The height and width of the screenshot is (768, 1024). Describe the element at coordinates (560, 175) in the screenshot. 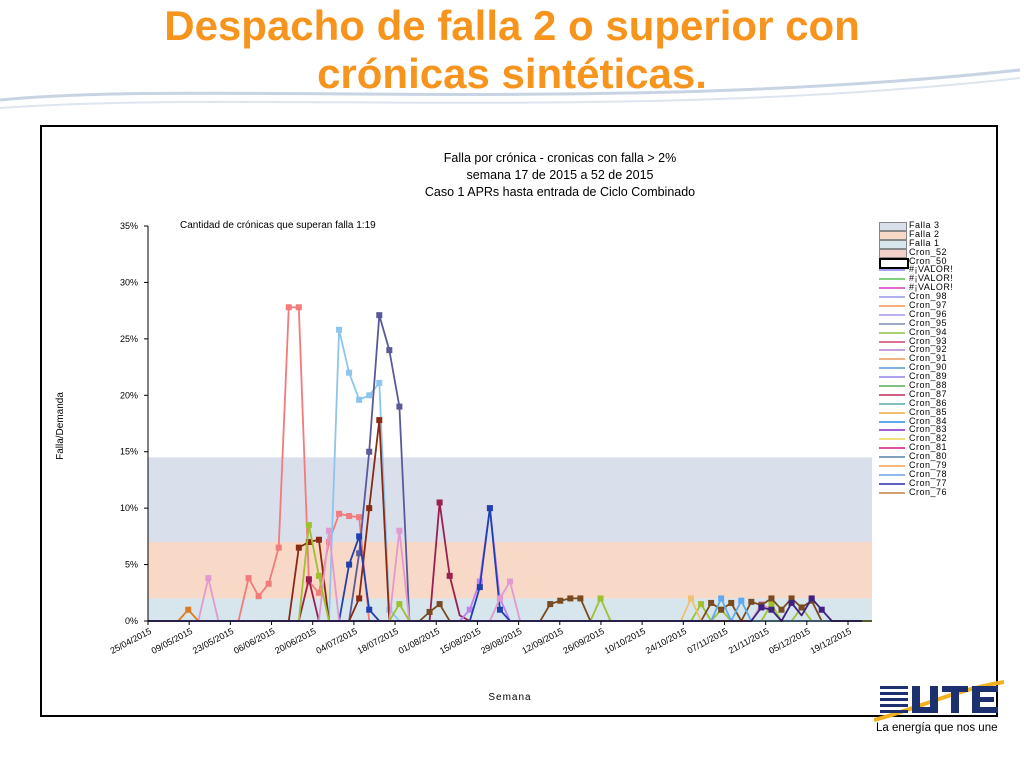

I see `chart-title-line-2: semana 17 de 2015 a 52 de 2015` at that location.